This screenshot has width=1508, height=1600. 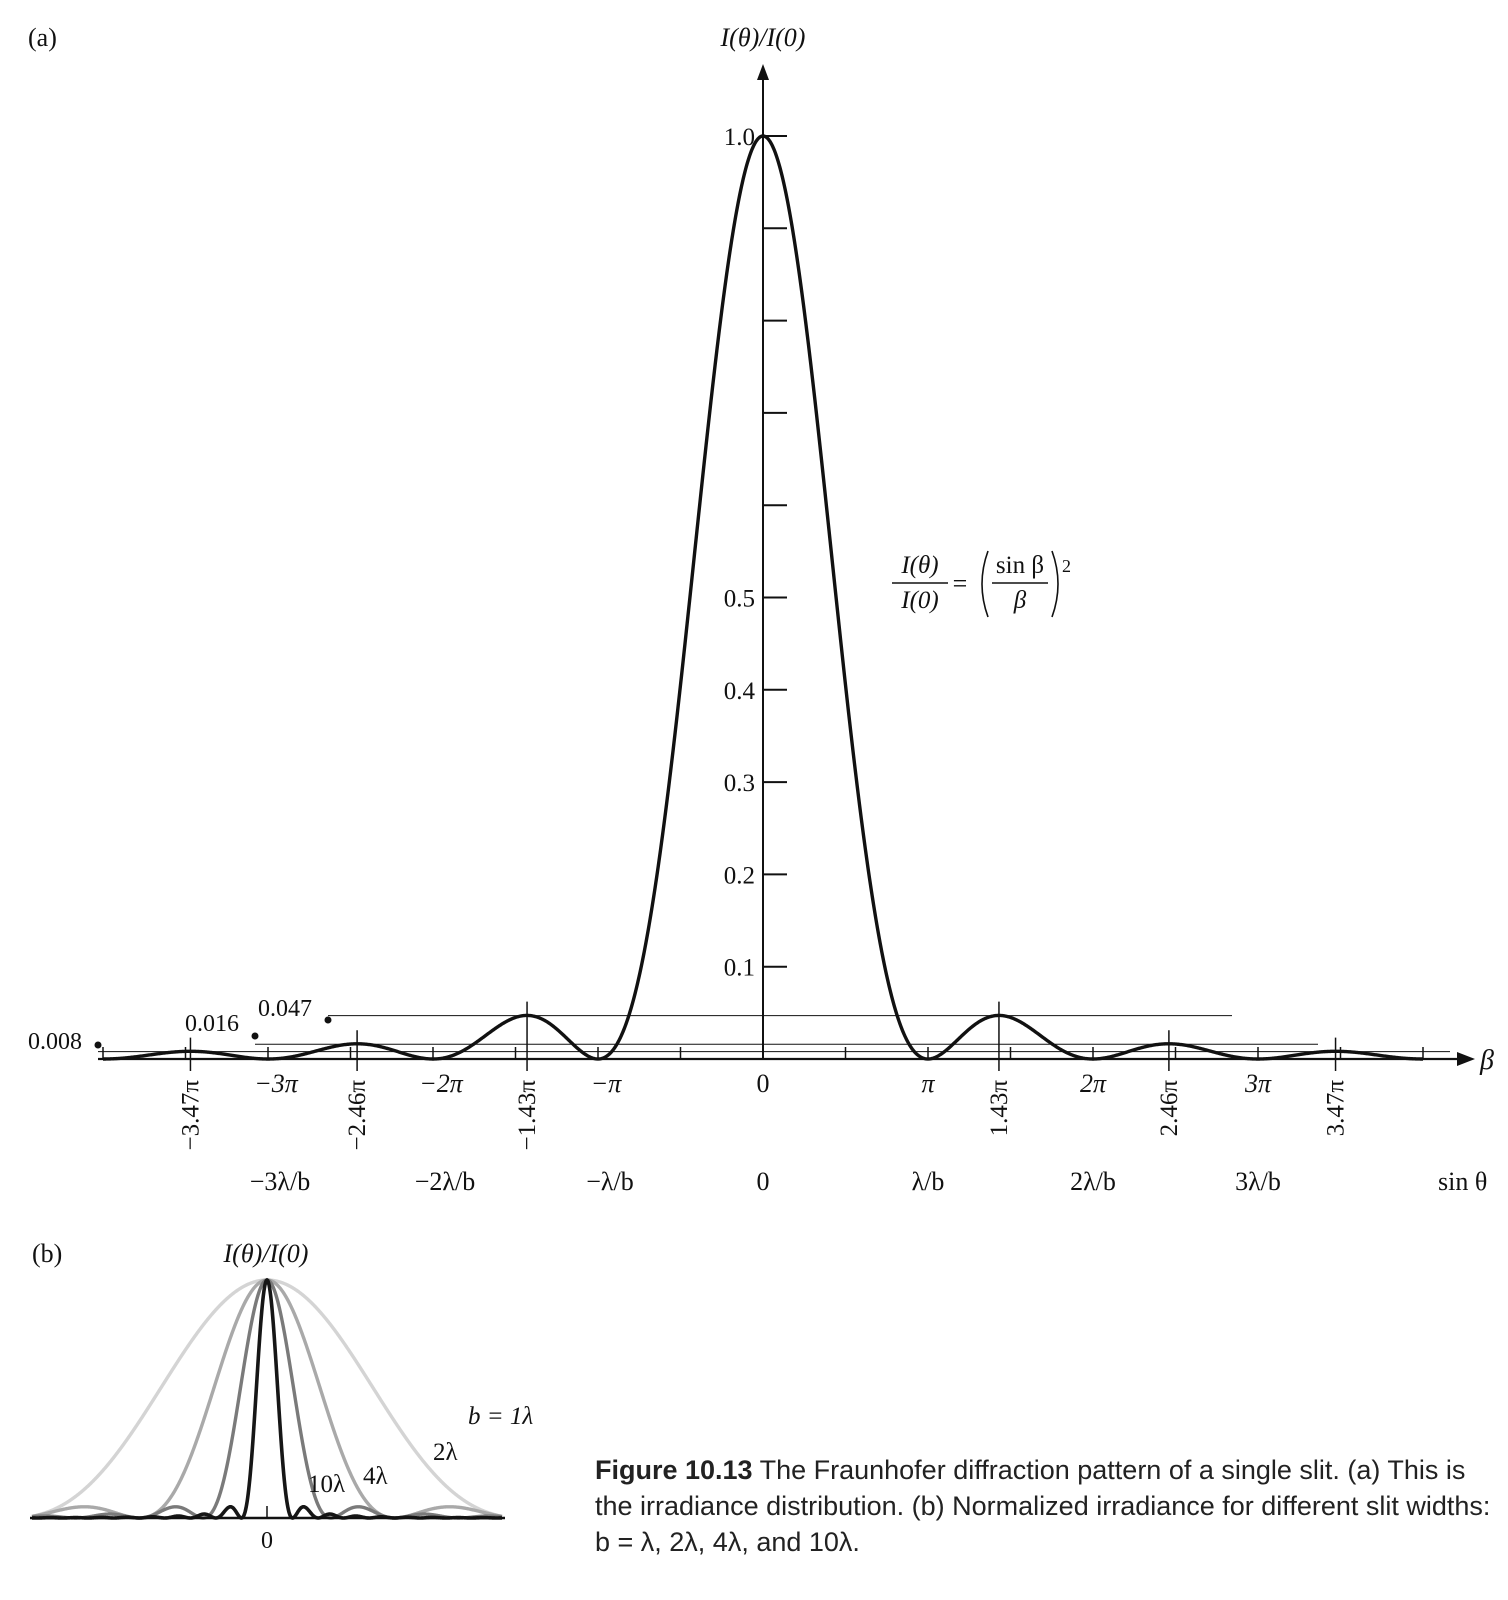 What do you see at coordinates (919, 565) in the screenshot?
I see `formula-lhs-num: I(θ)` at bounding box center [919, 565].